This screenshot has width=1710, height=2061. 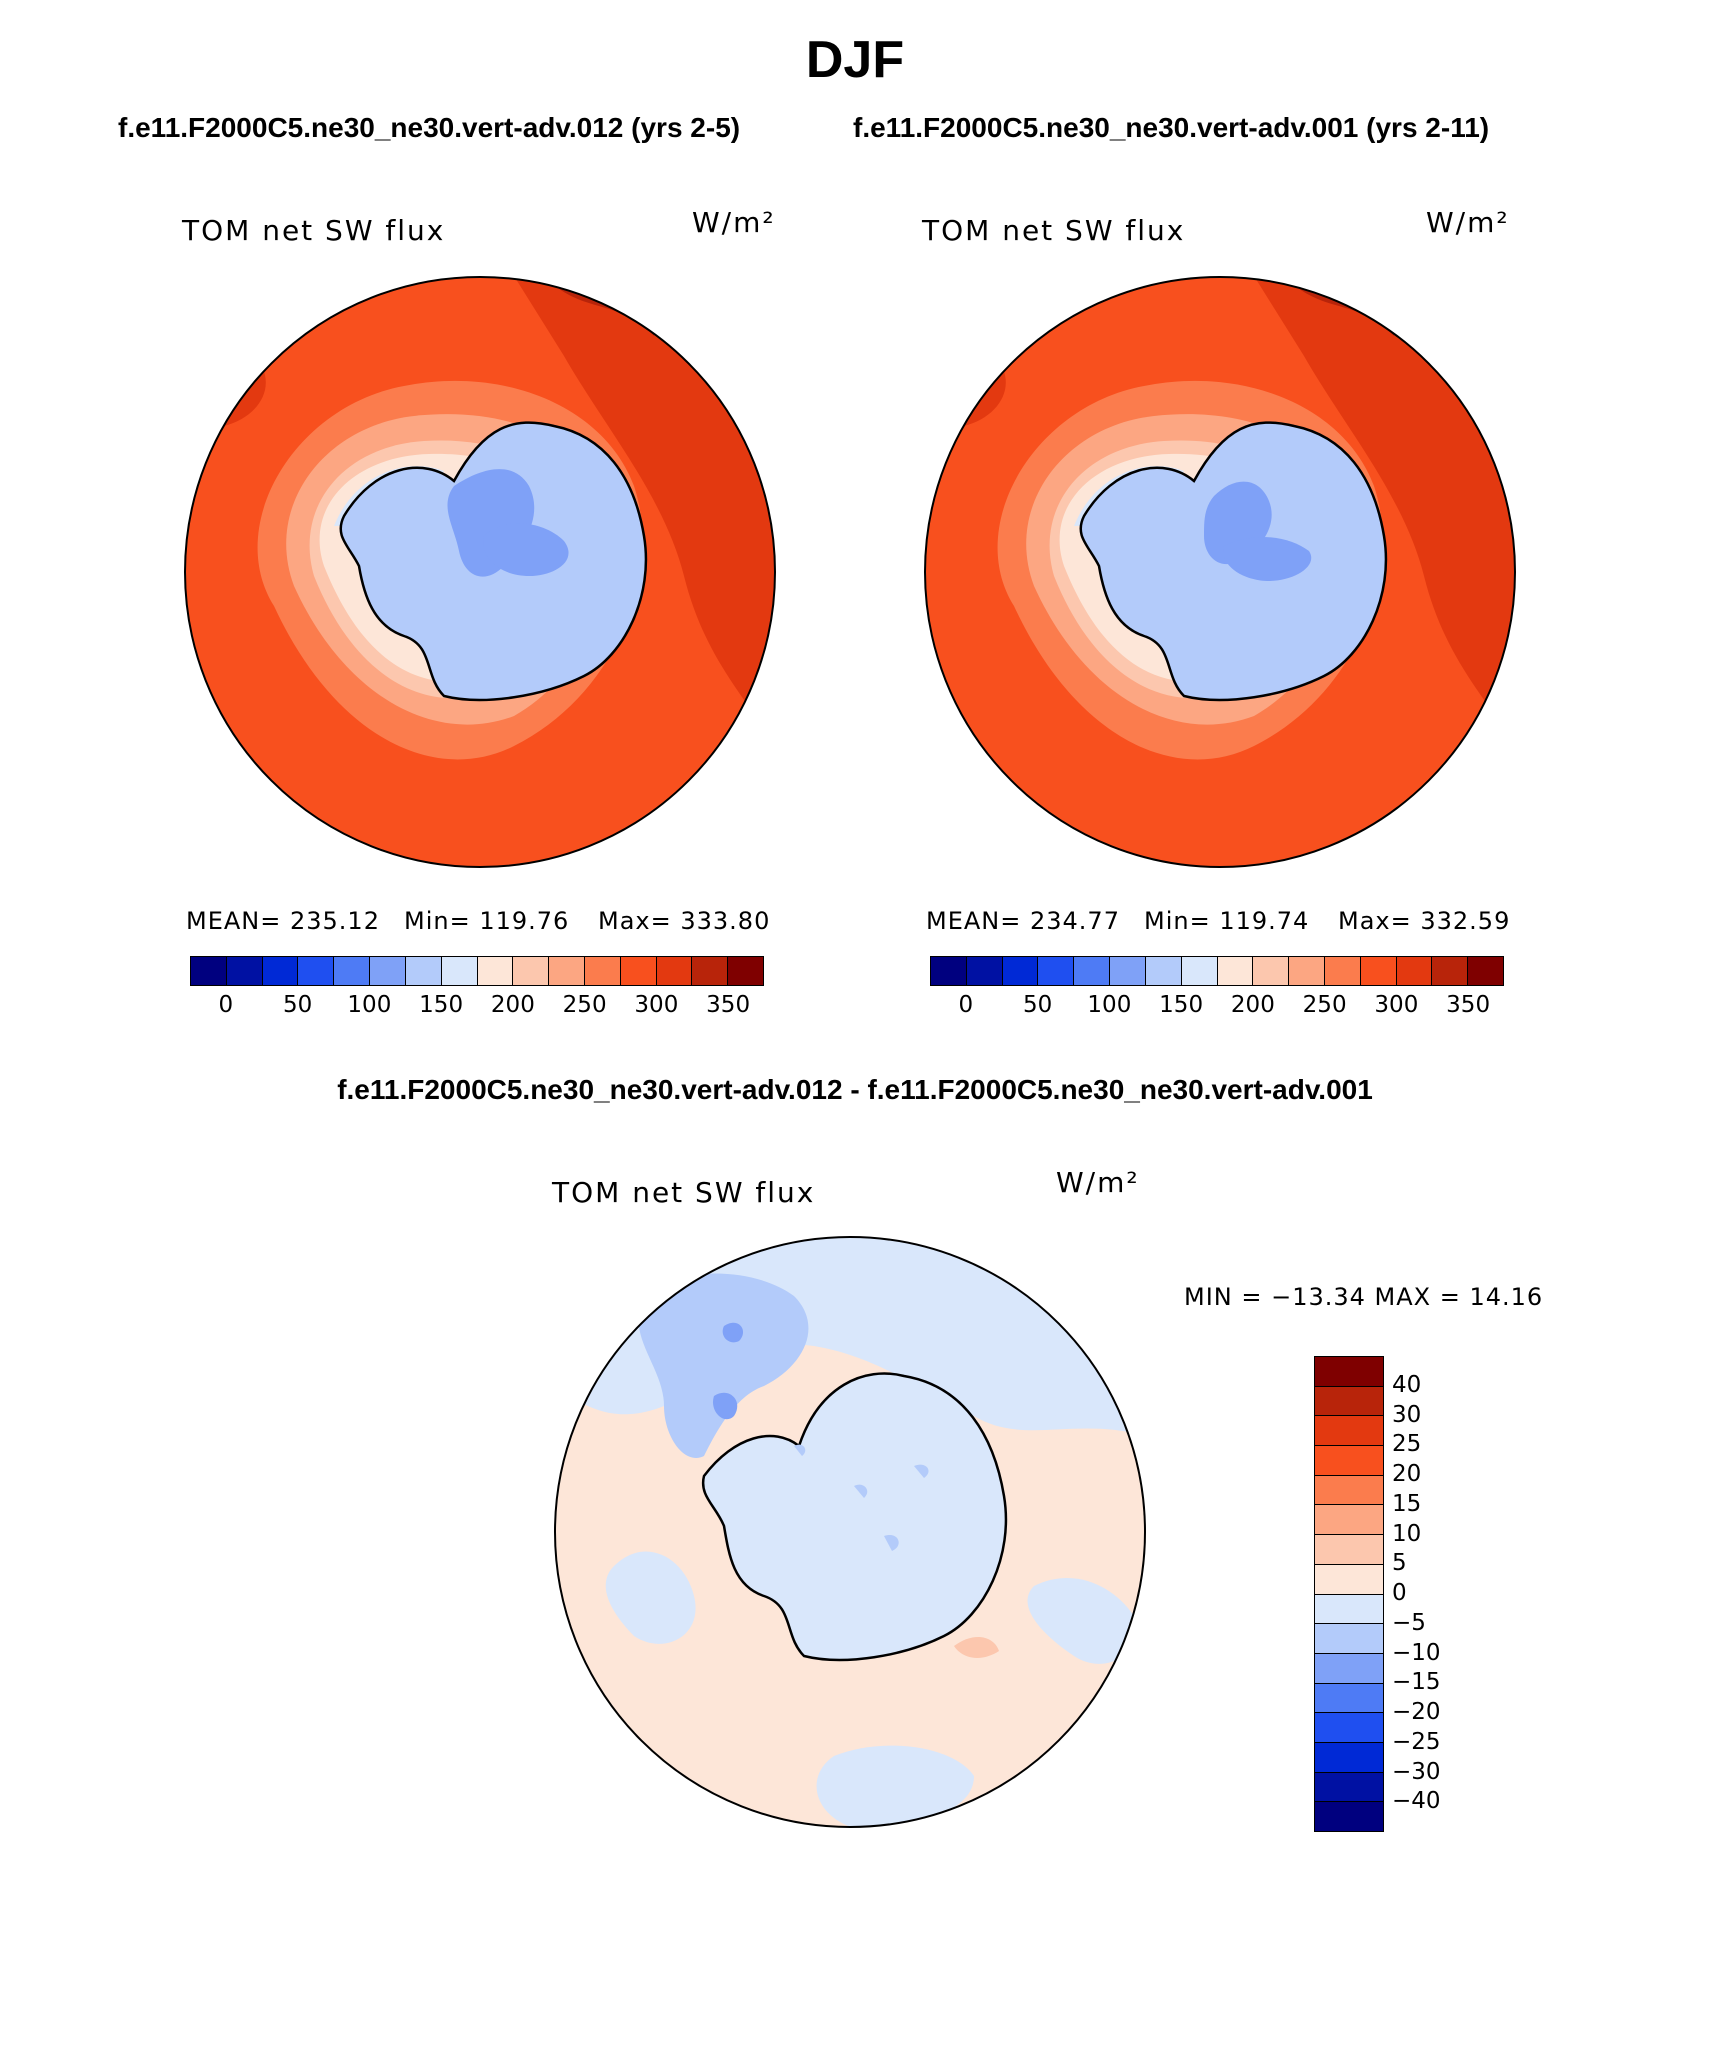 What do you see at coordinates (684, 1192) in the screenshot?
I see `diff-variable-label: TOM net SW flux` at bounding box center [684, 1192].